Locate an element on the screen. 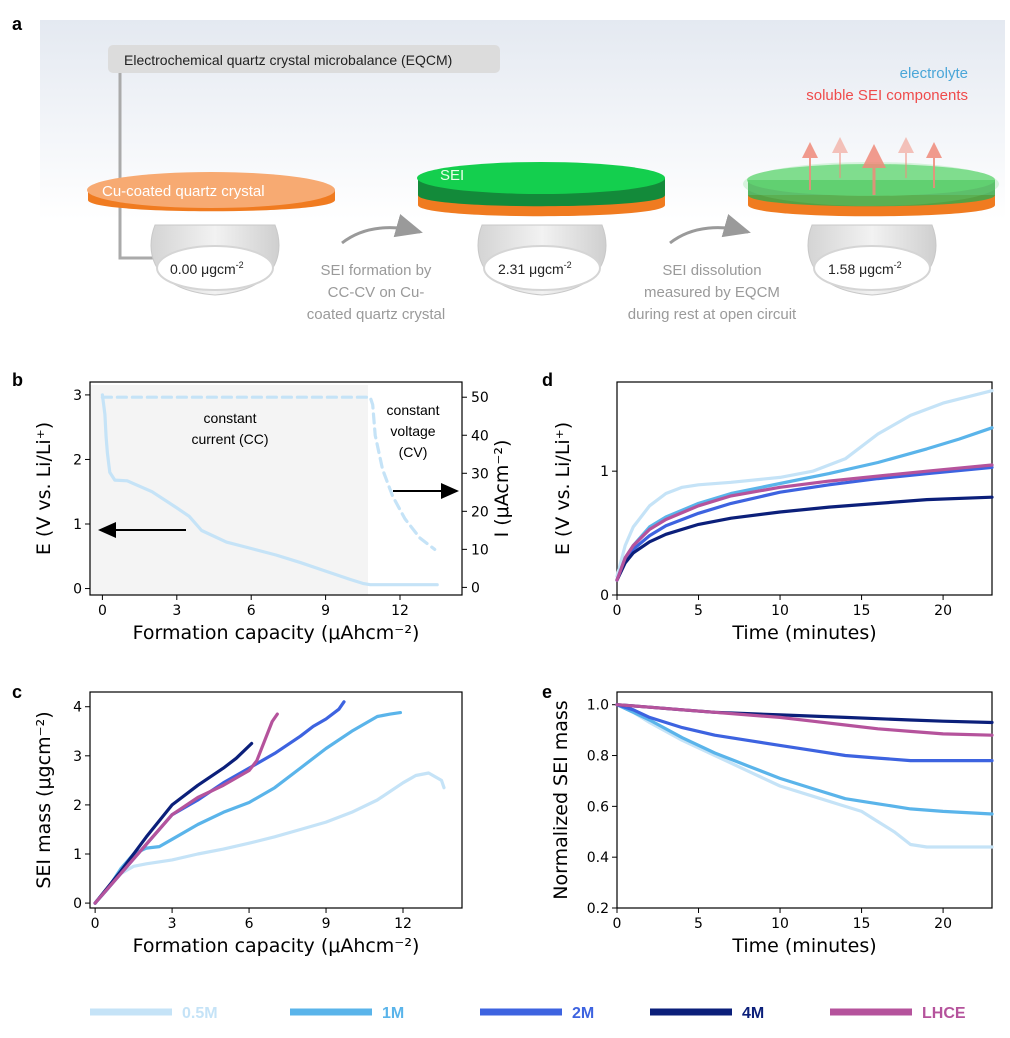 The height and width of the screenshot is (1038, 1010). series-line-2m is located at coordinates (219, 802).